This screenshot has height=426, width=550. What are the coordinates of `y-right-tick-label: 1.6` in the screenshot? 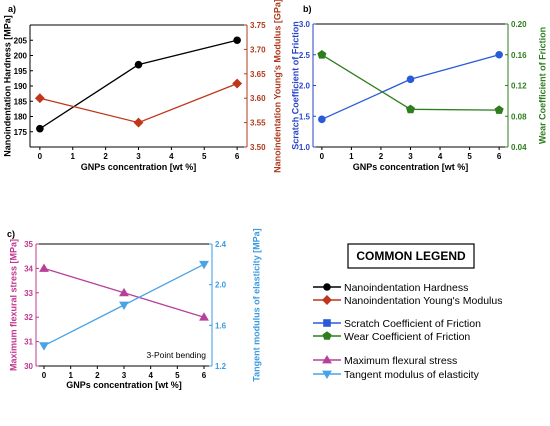 It's located at (221, 325).